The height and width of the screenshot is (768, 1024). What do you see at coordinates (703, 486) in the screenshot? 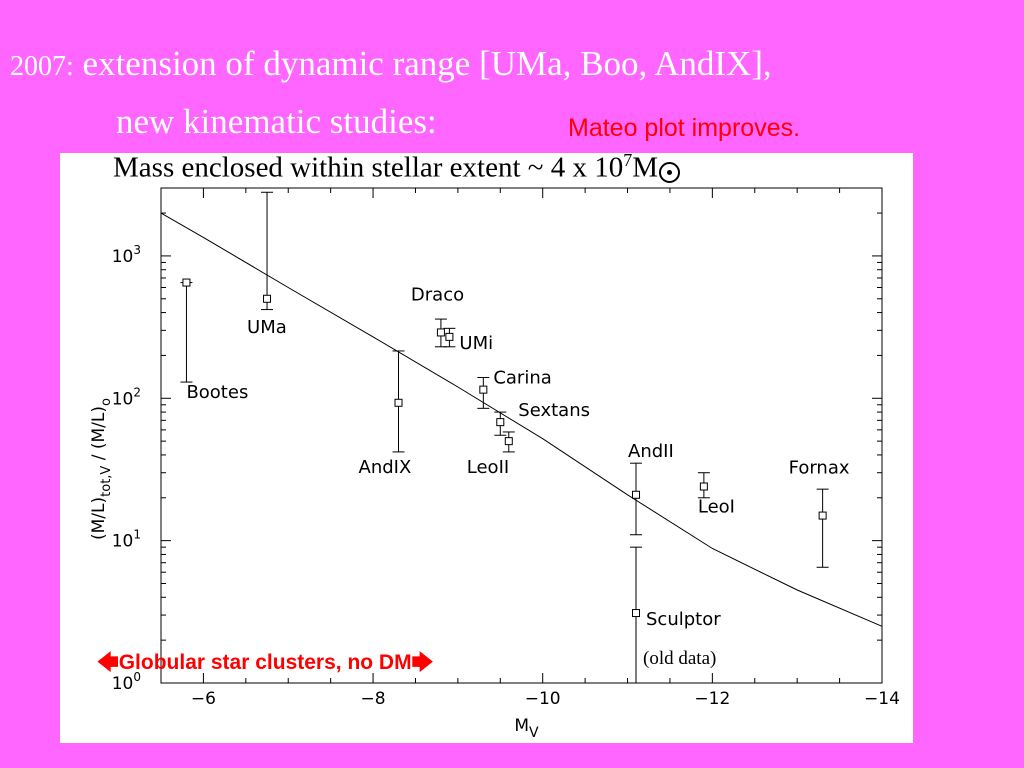
I see `data-point-LeoI` at bounding box center [703, 486].